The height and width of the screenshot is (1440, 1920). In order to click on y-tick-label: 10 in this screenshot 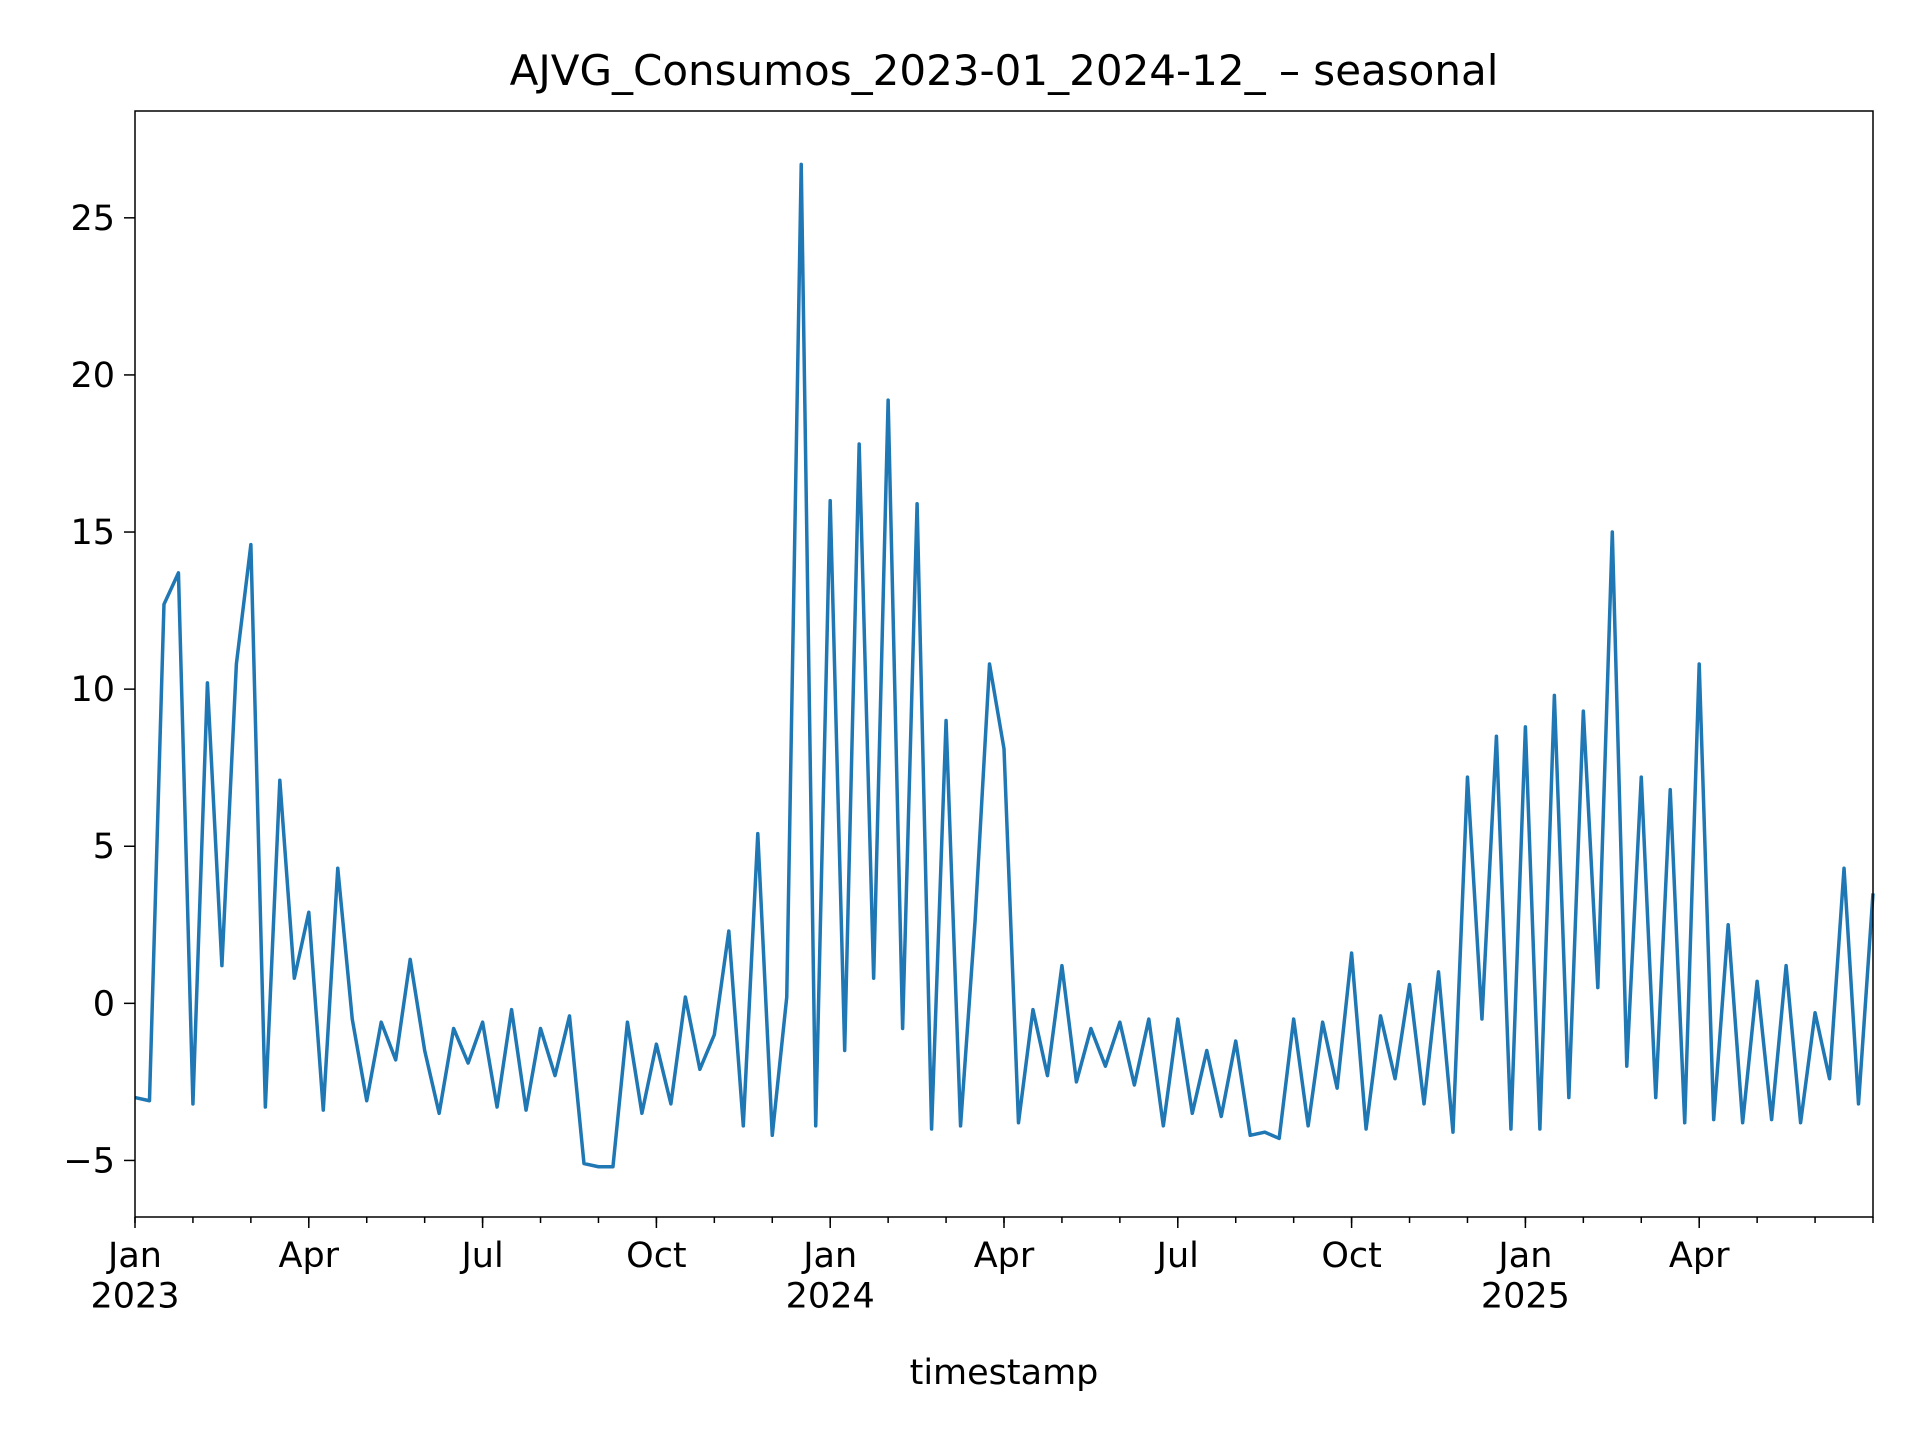, I will do `click(92, 690)`.